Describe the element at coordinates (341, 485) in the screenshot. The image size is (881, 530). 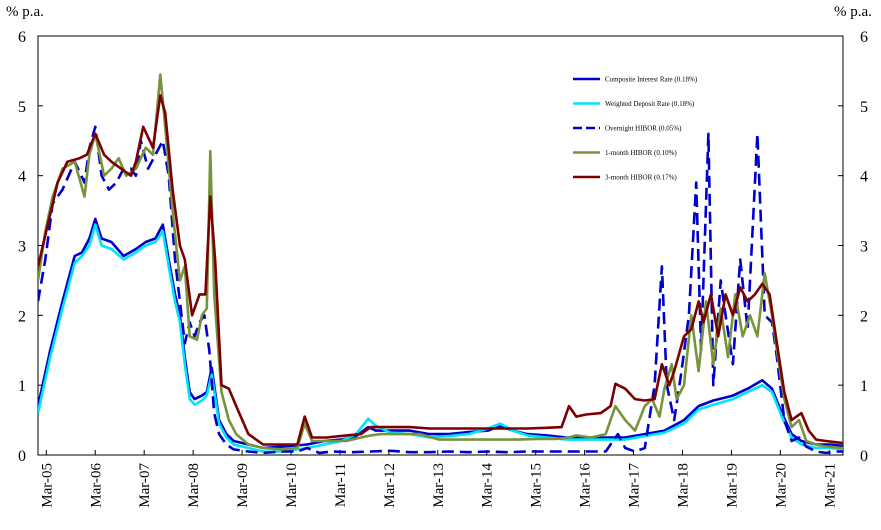
I see `x-tick-label: Mar-11` at that location.